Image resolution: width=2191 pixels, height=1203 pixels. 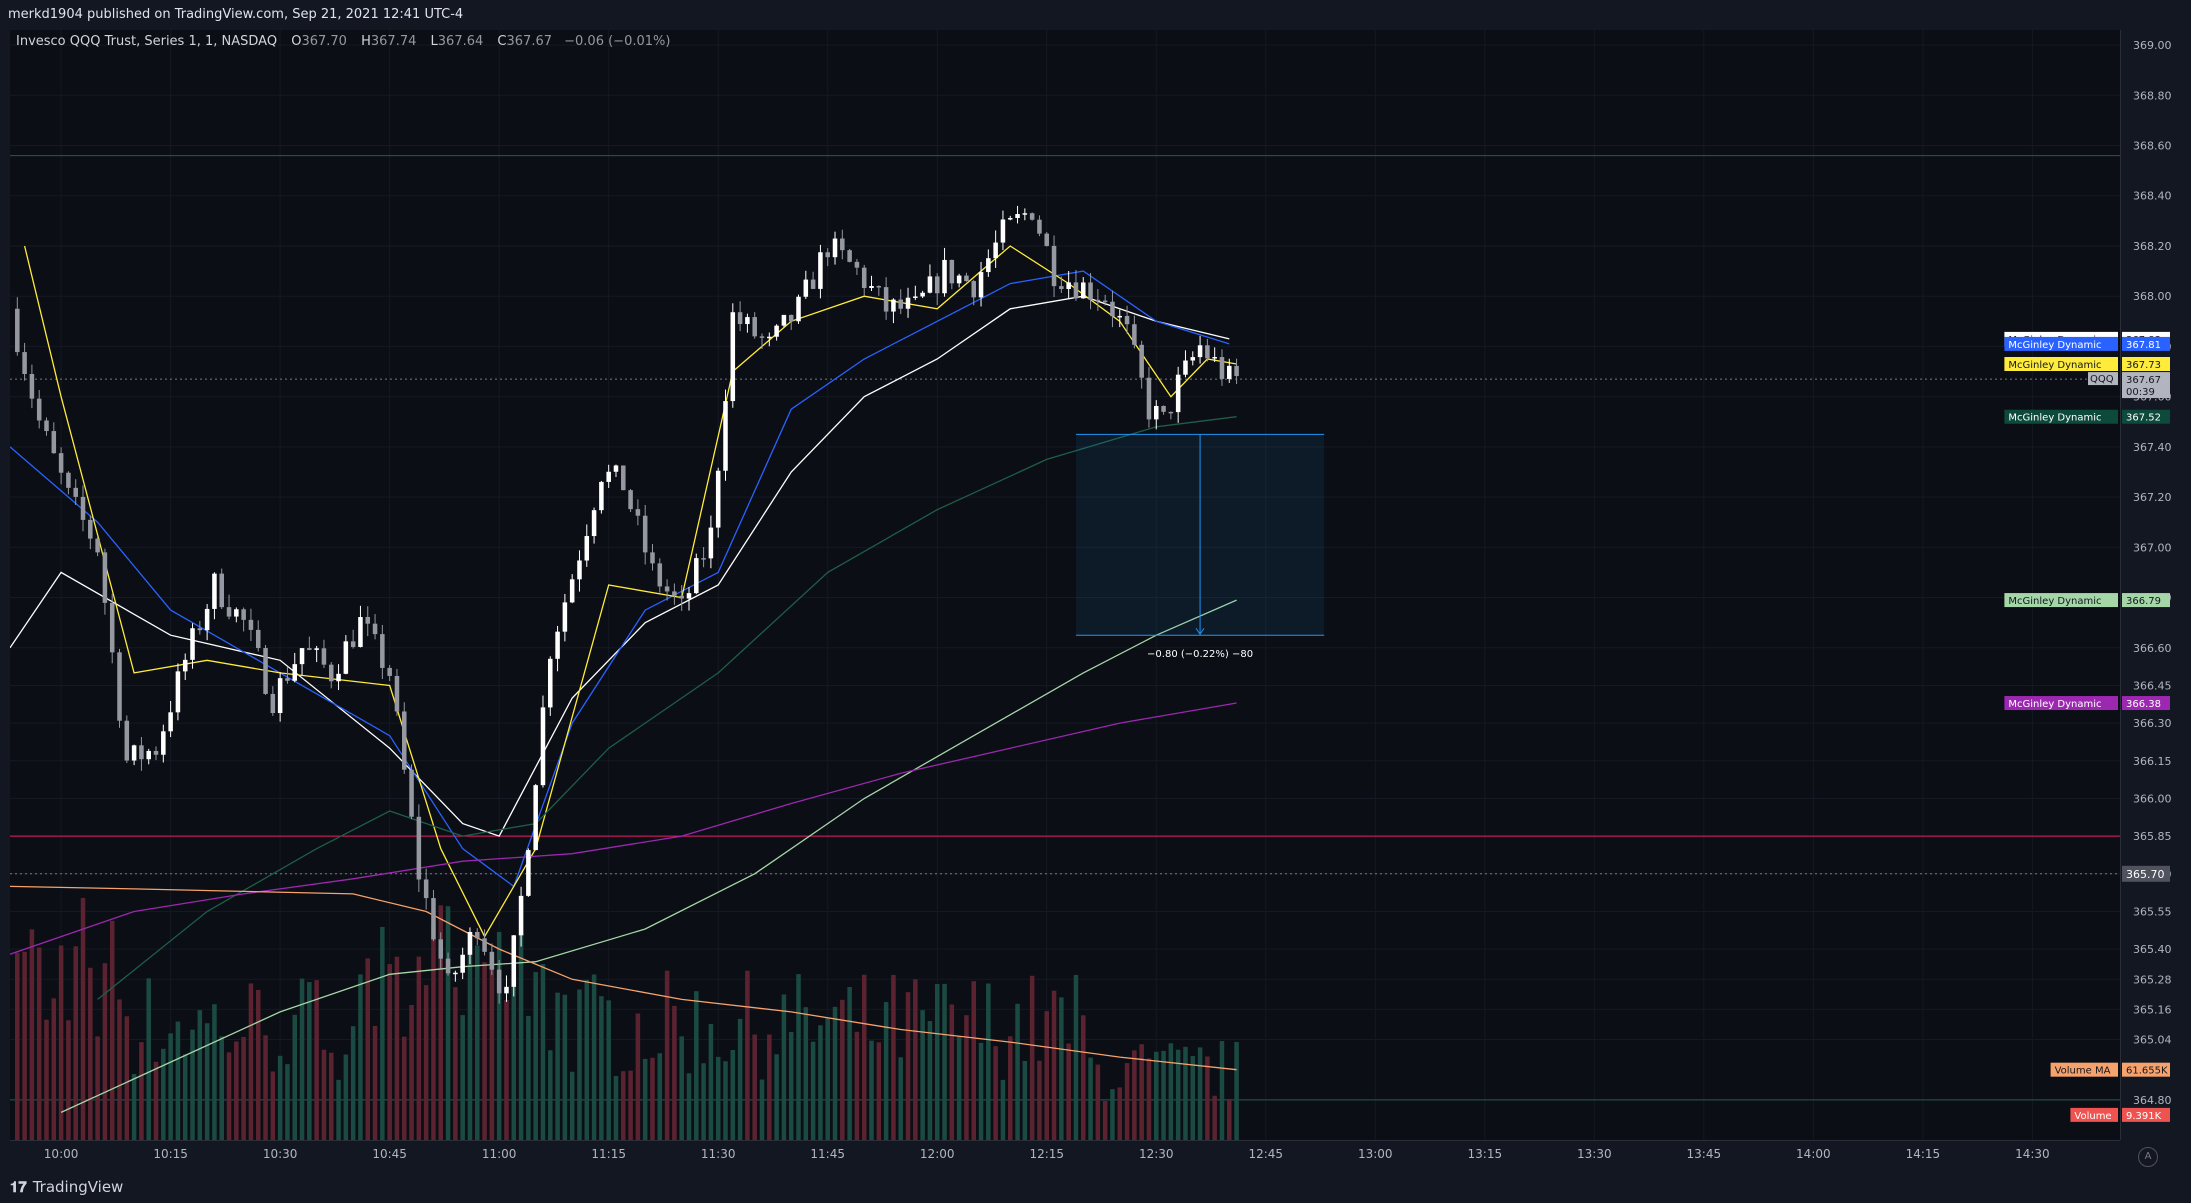 I want to click on price-tick-label: 369.00, so click(x=2152, y=45).